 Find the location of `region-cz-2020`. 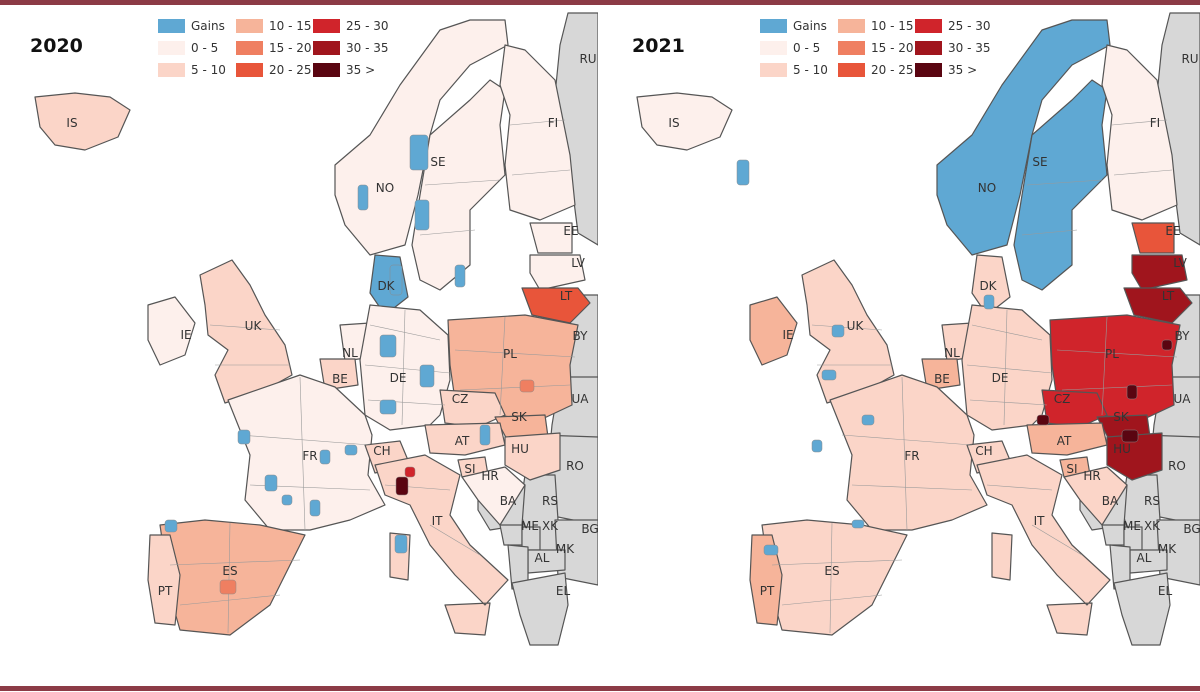

region-cz-2020 is located at coordinates (472, 408).